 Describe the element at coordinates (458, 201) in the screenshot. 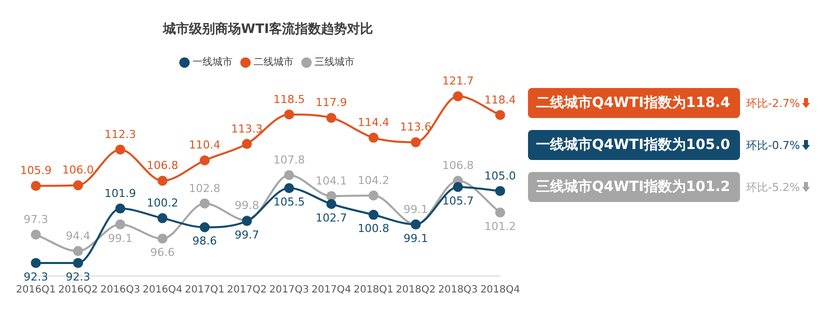

I see `data-label: 105.7` at that location.